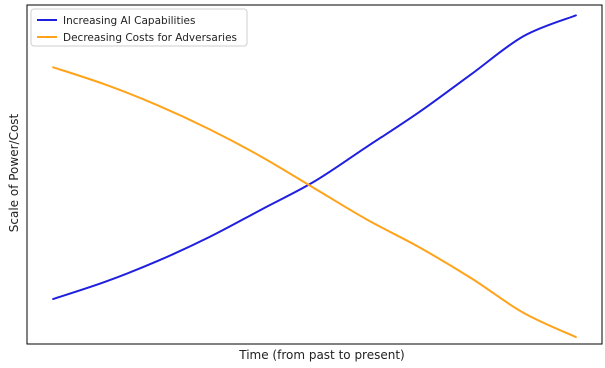 Image resolution: width=605 pixels, height=368 pixels. Describe the element at coordinates (129, 21) in the screenshot. I see `legend-label-ai-capabilities: Increasing AI Capabilities` at that location.